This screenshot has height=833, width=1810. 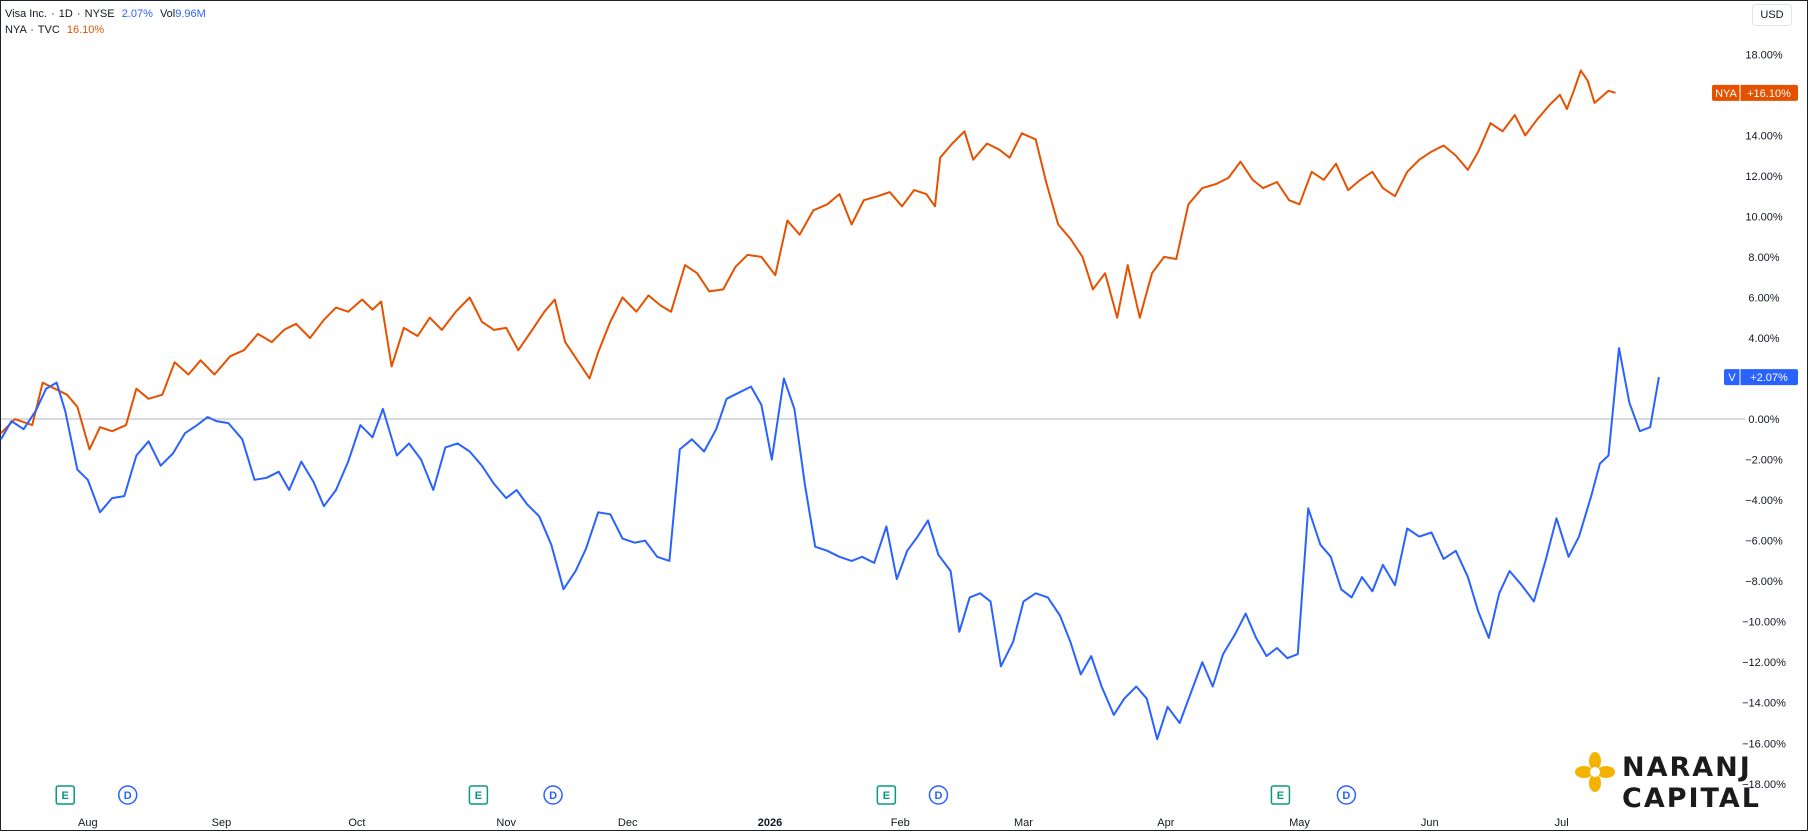 What do you see at coordinates (506, 823) in the screenshot?
I see `x-tick-label: Nov` at bounding box center [506, 823].